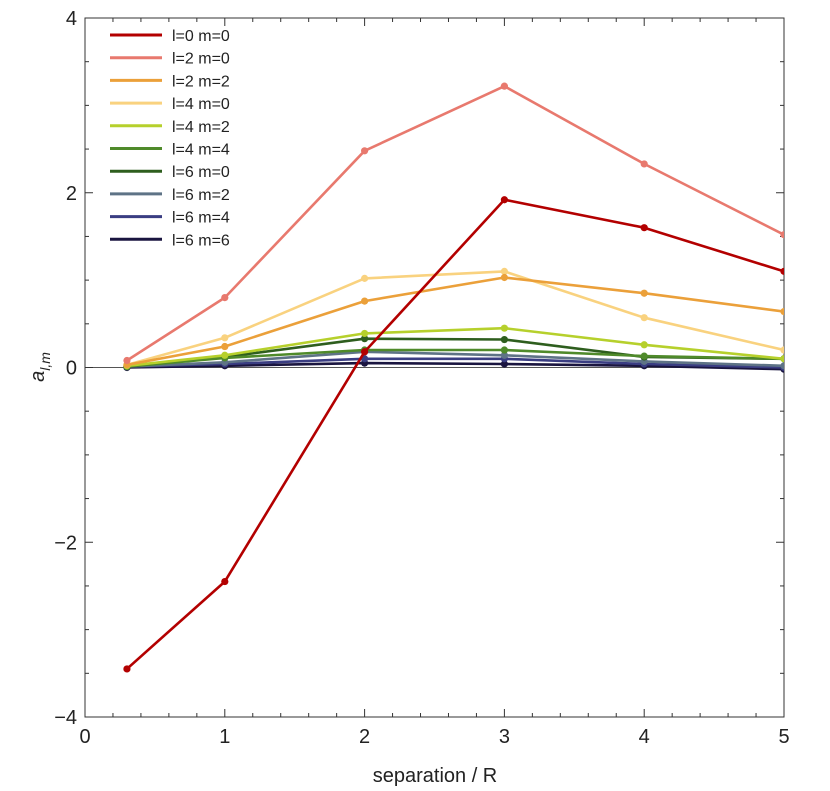 This screenshot has width=830, height=791. I want to click on x-tick-label: 0, so click(84, 737).